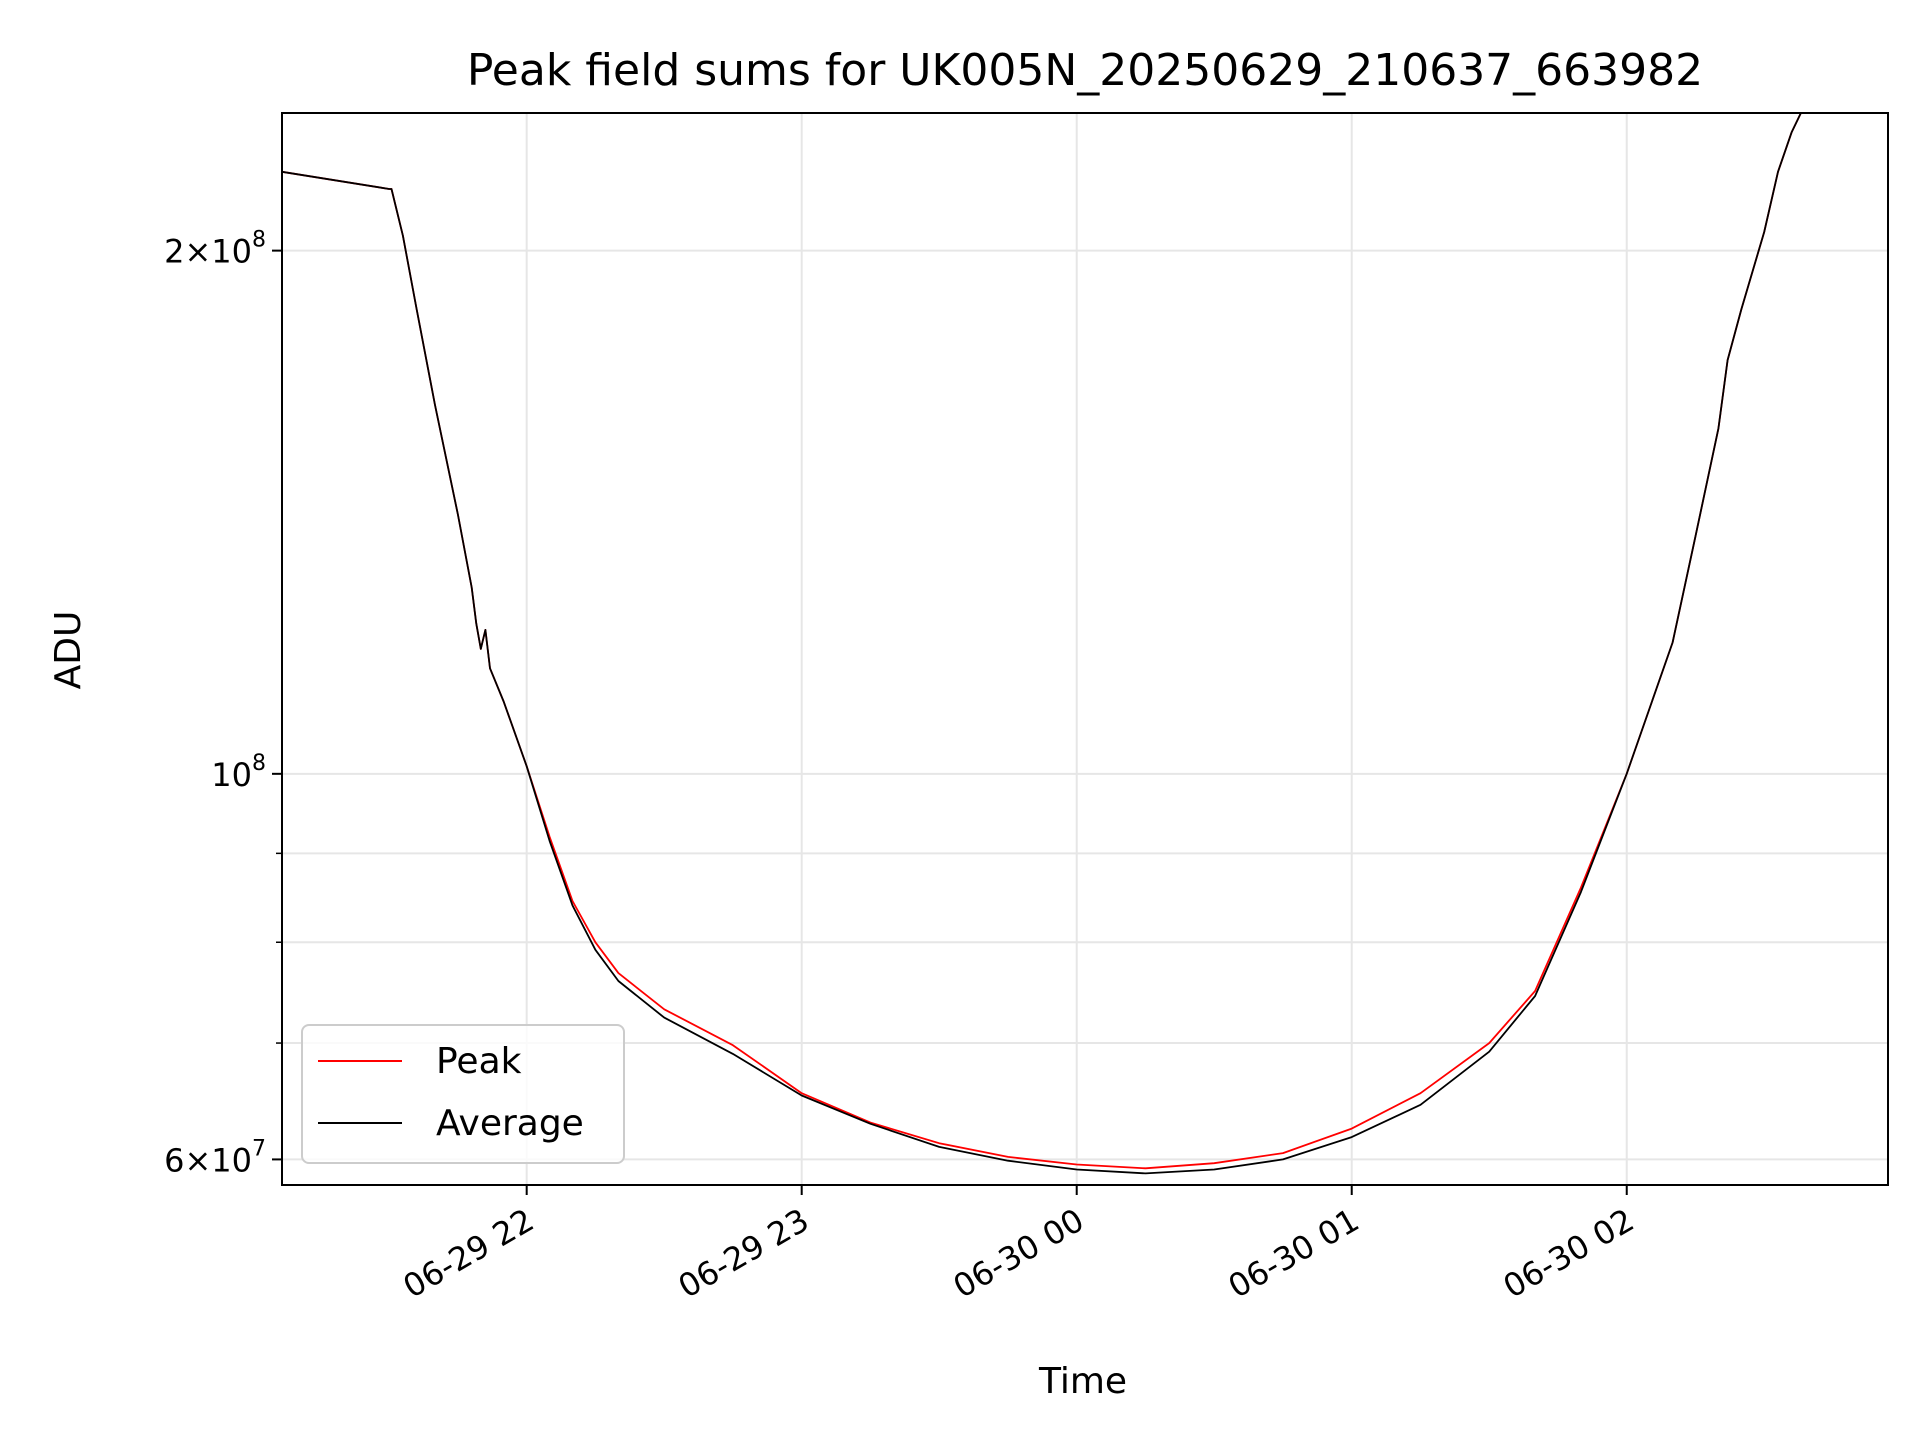 The width and height of the screenshot is (1920, 1440). What do you see at coordinates (1082, 1381) in the screenshot?
I see `x-axis-label: Time` at bounding box center [1082, 1381].